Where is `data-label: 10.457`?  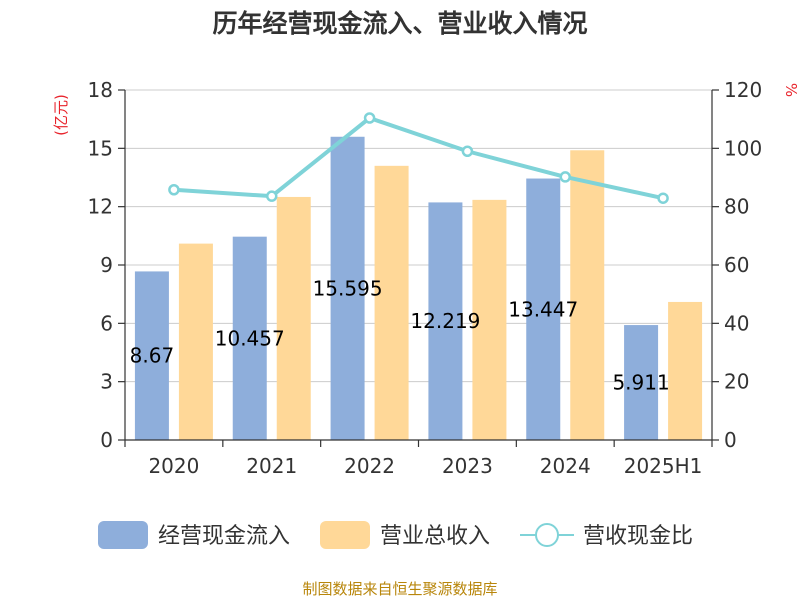
data-label: 10.457 is located at coordinates (250, 338).